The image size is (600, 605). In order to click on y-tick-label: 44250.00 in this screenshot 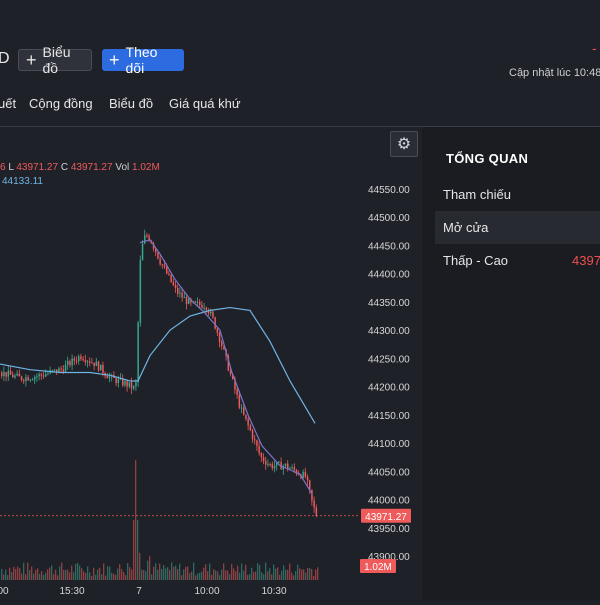, I will do `click(389, 359)`.